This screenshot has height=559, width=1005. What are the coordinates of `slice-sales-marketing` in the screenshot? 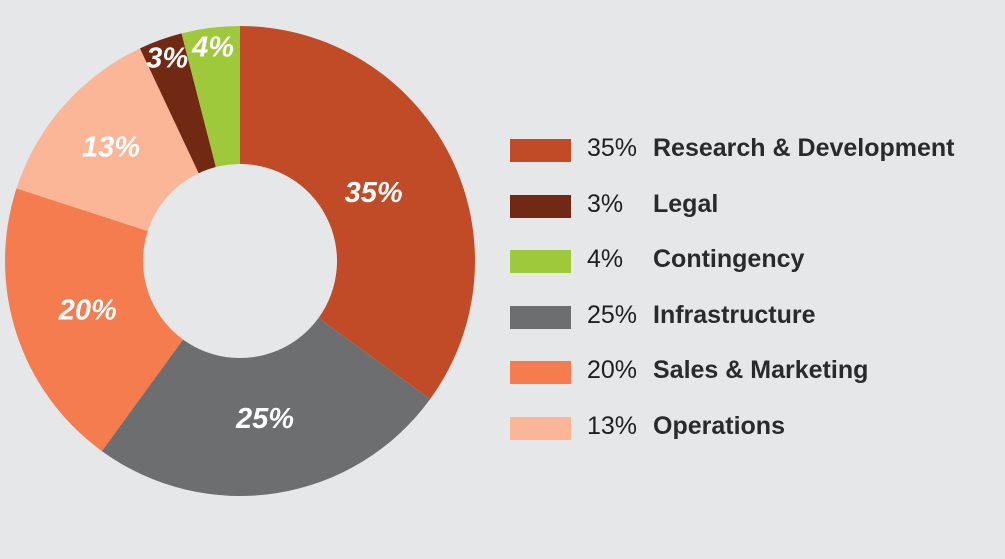 It's located at (93, 320).